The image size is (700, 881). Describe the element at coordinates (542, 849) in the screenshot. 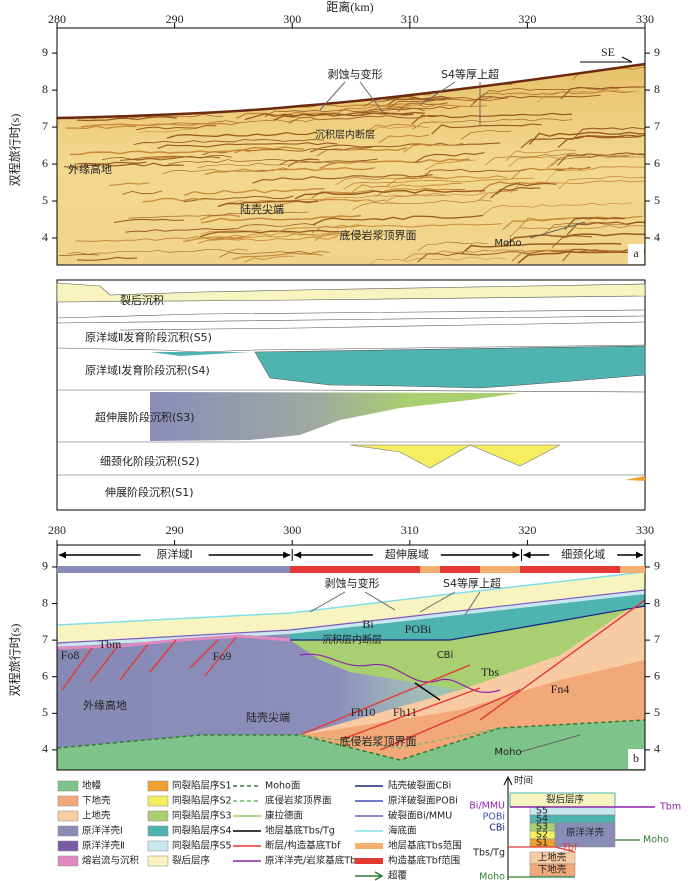

I see `tbf-line` at that location.